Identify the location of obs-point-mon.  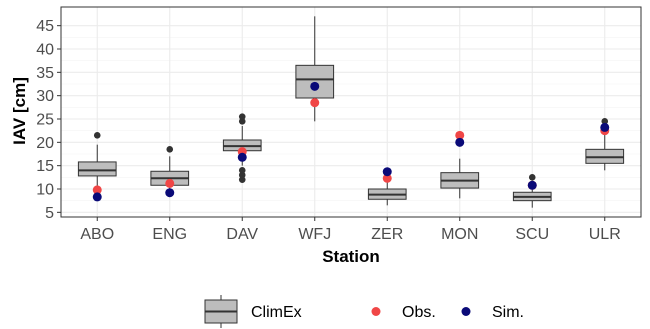
(460, 135).